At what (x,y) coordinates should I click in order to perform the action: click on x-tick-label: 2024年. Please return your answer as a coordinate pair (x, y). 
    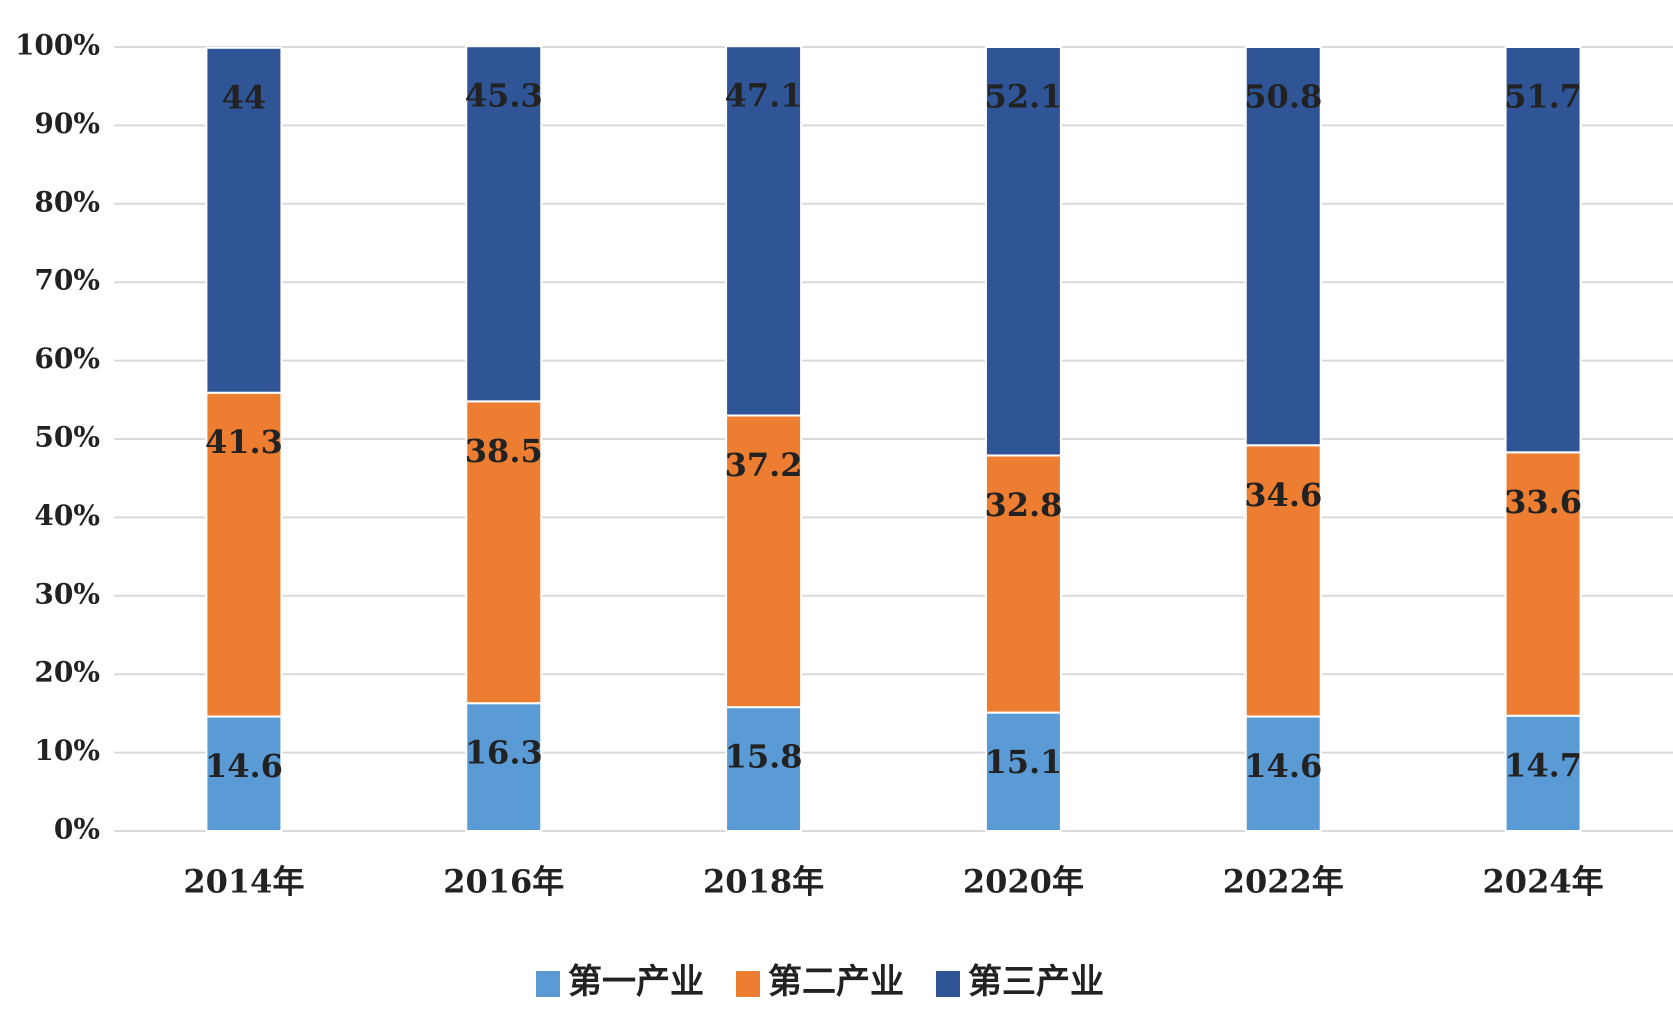
    Looking at the image, I should click on (1543, 882).